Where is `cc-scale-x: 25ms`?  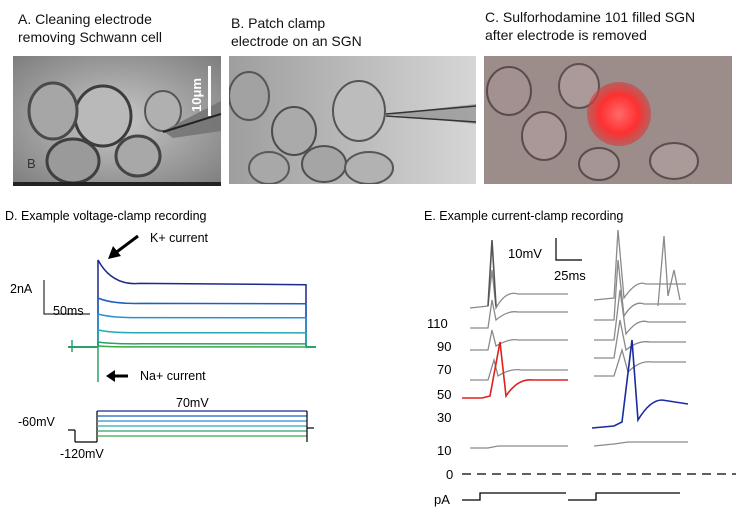
cc-scale-x: 25ms is located at coordinates (570, 275).